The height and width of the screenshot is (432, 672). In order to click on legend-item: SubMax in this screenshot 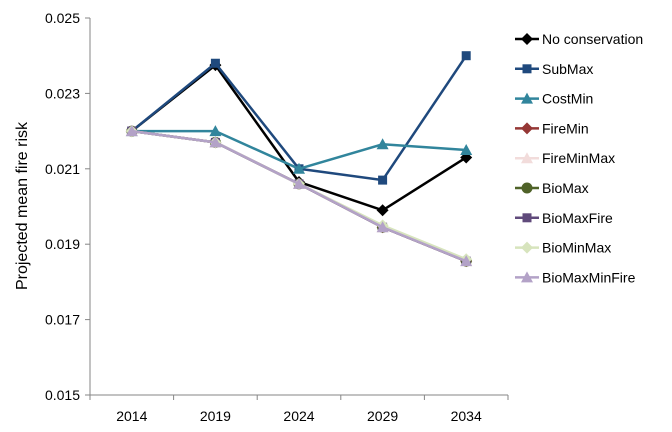, I will do `click(554, 69)`.